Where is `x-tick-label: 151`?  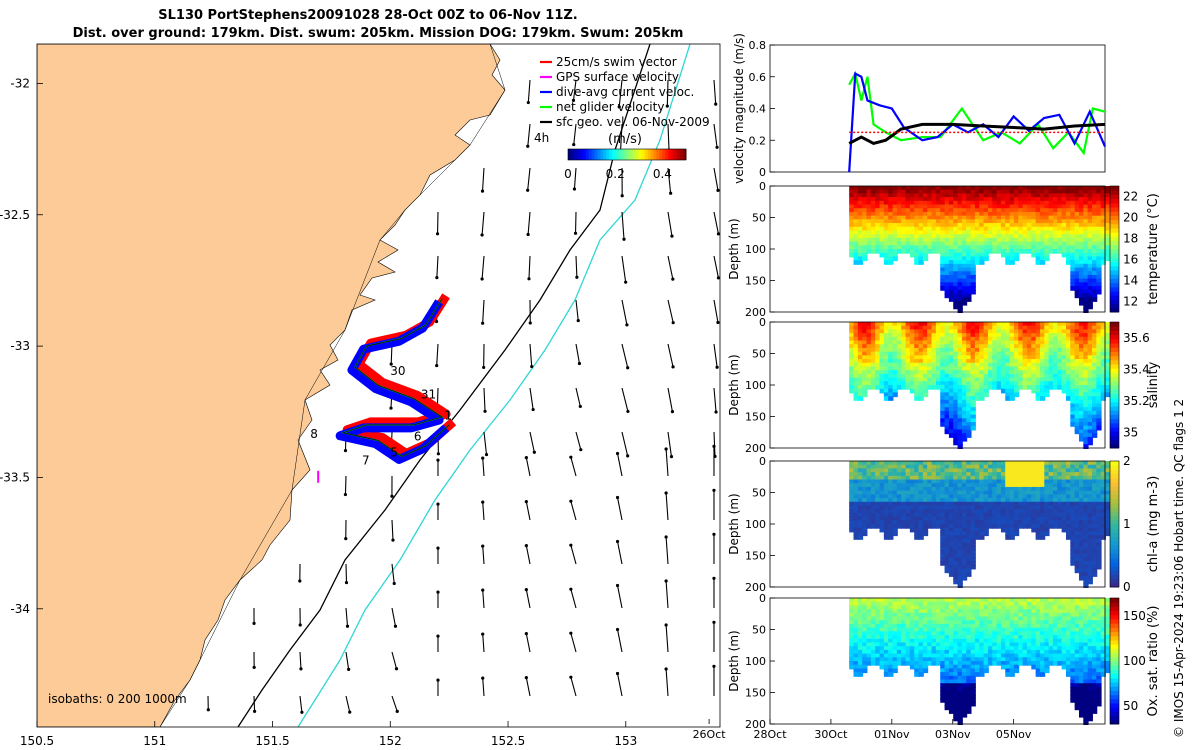
x-tick-label: 151 is located at coordinates (154, 741).